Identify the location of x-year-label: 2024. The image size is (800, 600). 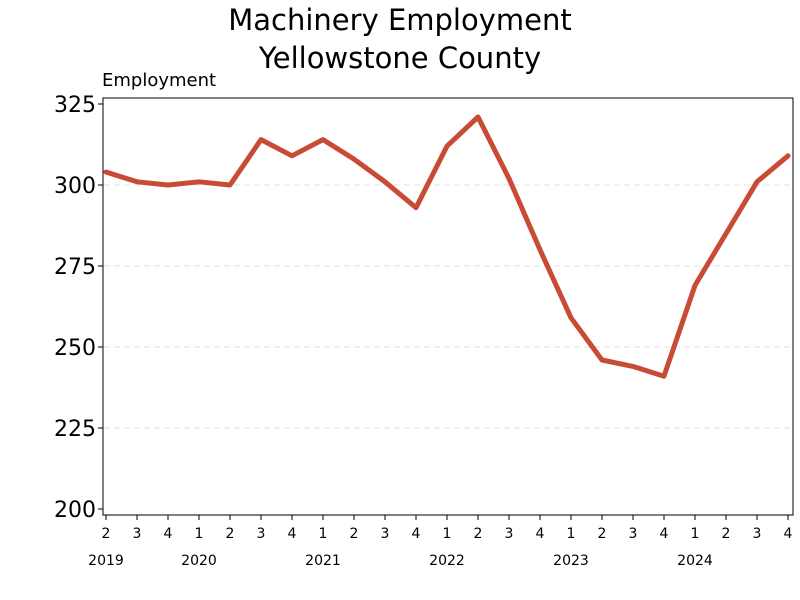
(695, 561).